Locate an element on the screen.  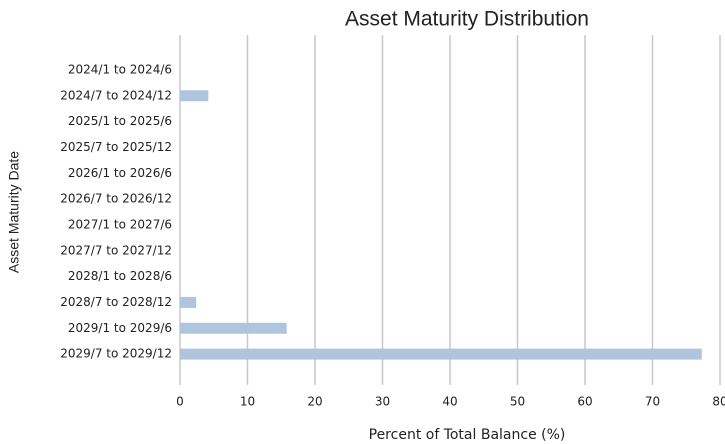
y-tick-label: 2029/7 to 2029/12 is located at coordinates (116, 354).